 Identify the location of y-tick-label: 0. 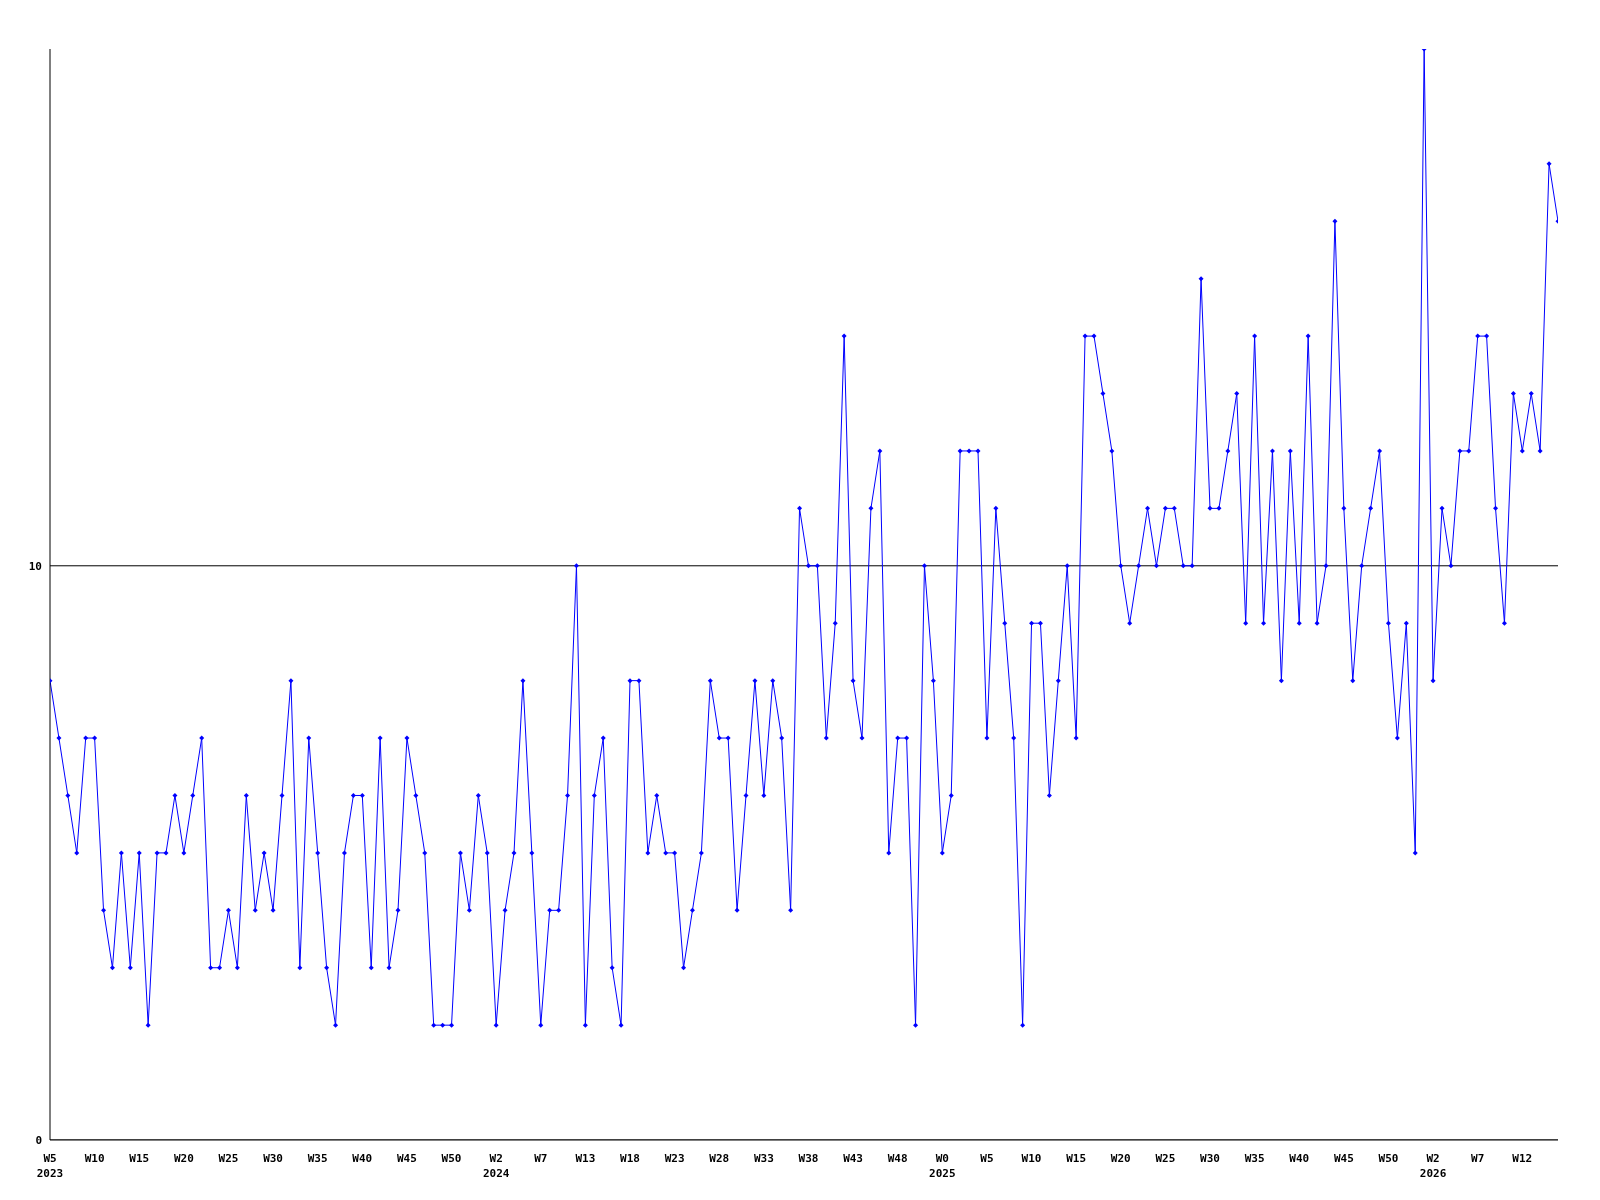
(38, 1140).